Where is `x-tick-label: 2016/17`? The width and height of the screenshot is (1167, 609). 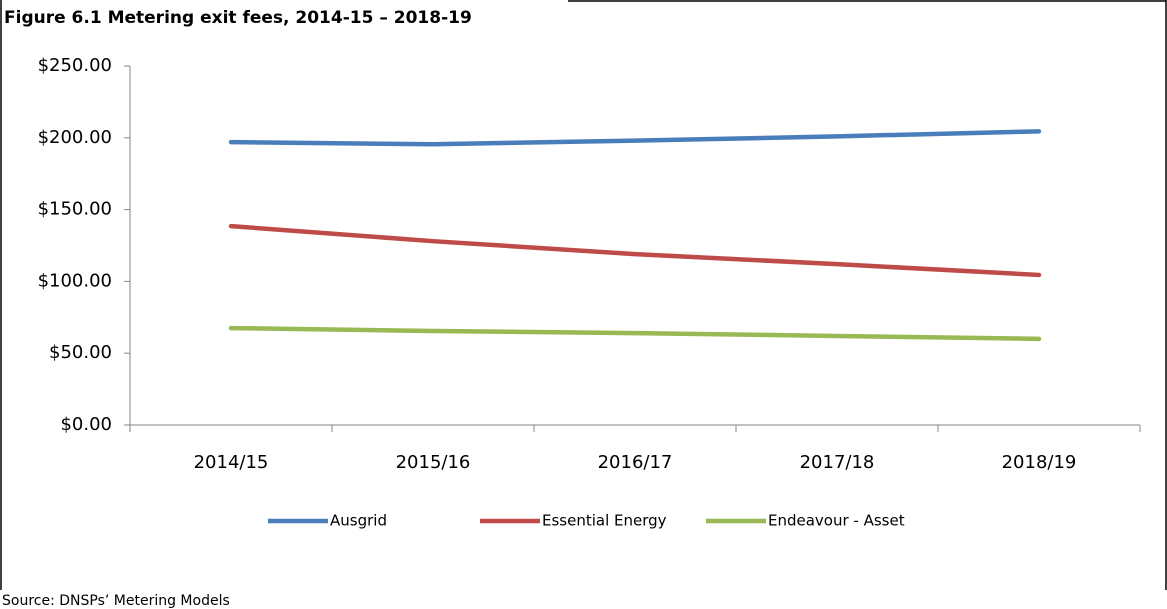 x-tick-label: 2016/17 is located at coordinates (635, 462).